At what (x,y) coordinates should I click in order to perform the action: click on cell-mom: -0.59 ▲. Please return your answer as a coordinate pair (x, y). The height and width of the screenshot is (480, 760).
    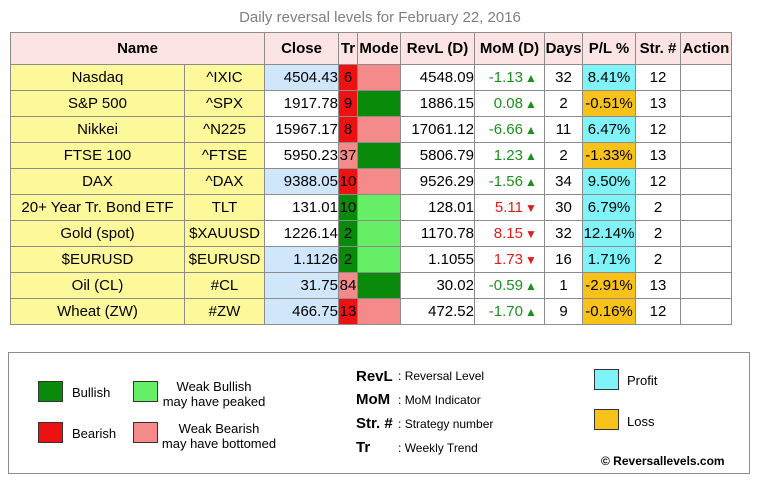
    Looking at the image, I should click on (509, 285).